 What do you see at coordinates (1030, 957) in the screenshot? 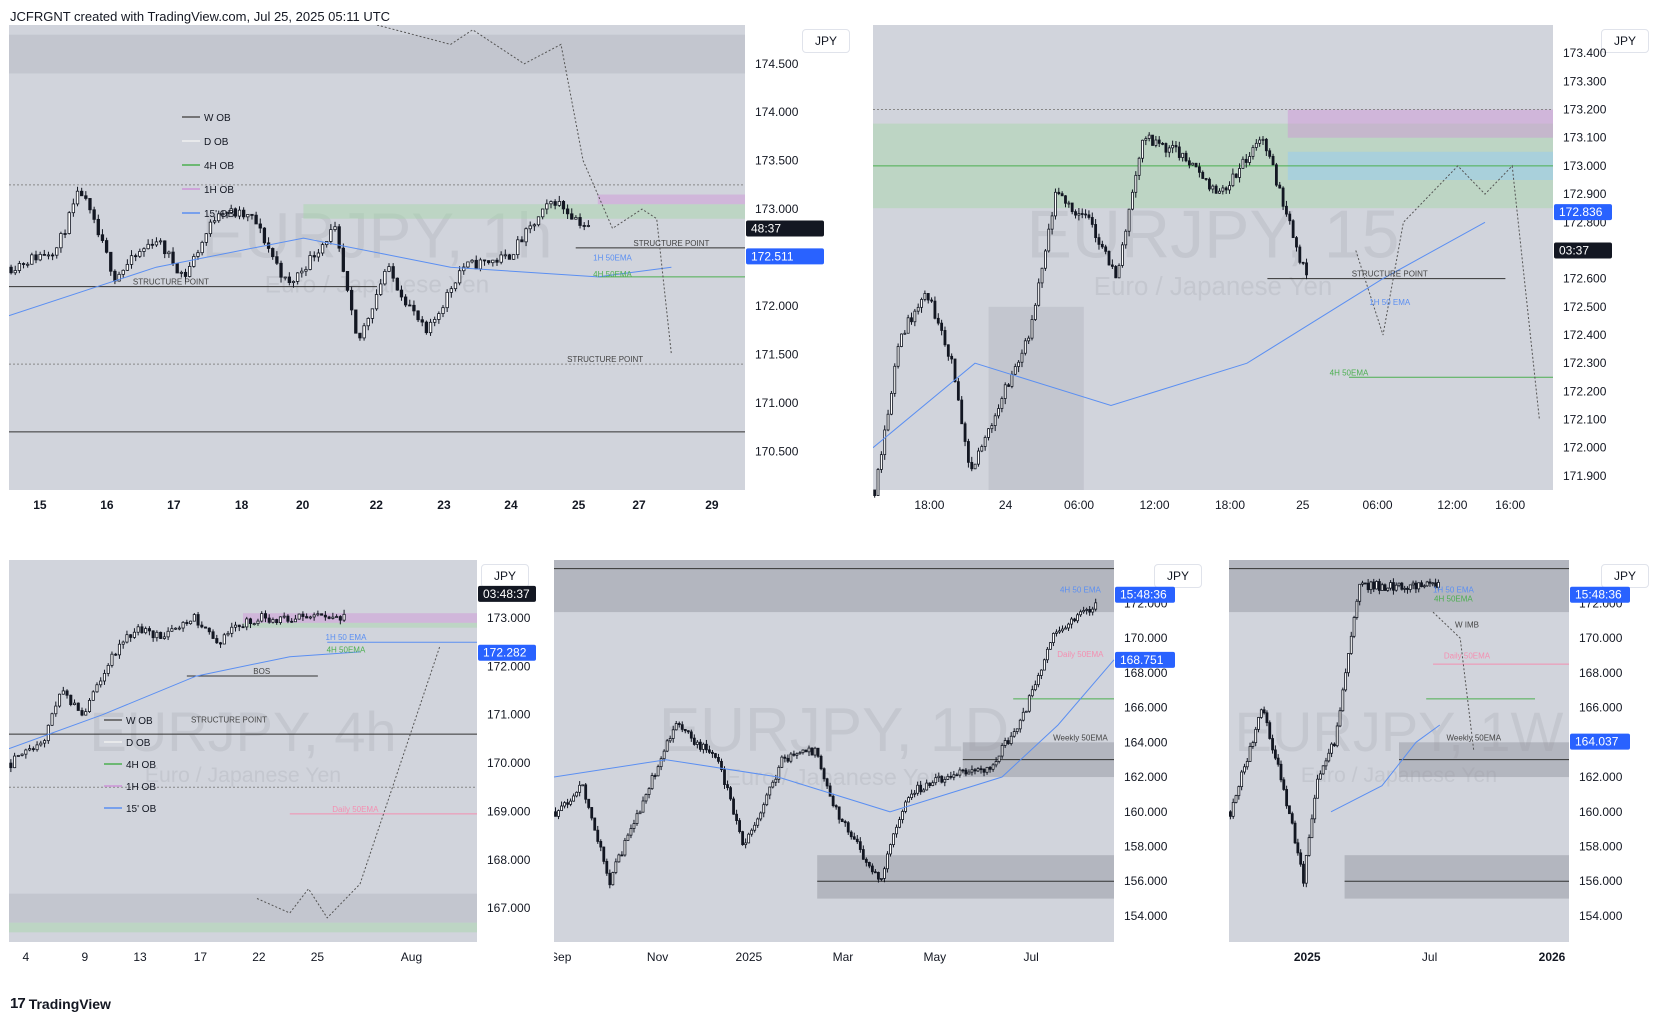
I see `x-tick-label: Jul` at bounding box center [1030, 957].